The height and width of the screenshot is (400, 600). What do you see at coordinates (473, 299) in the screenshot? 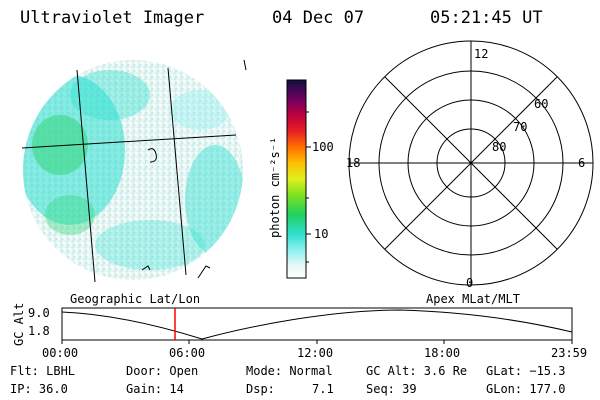
I see `apex-label: Apex MLat/MLT` at bounding box center [473, 299].